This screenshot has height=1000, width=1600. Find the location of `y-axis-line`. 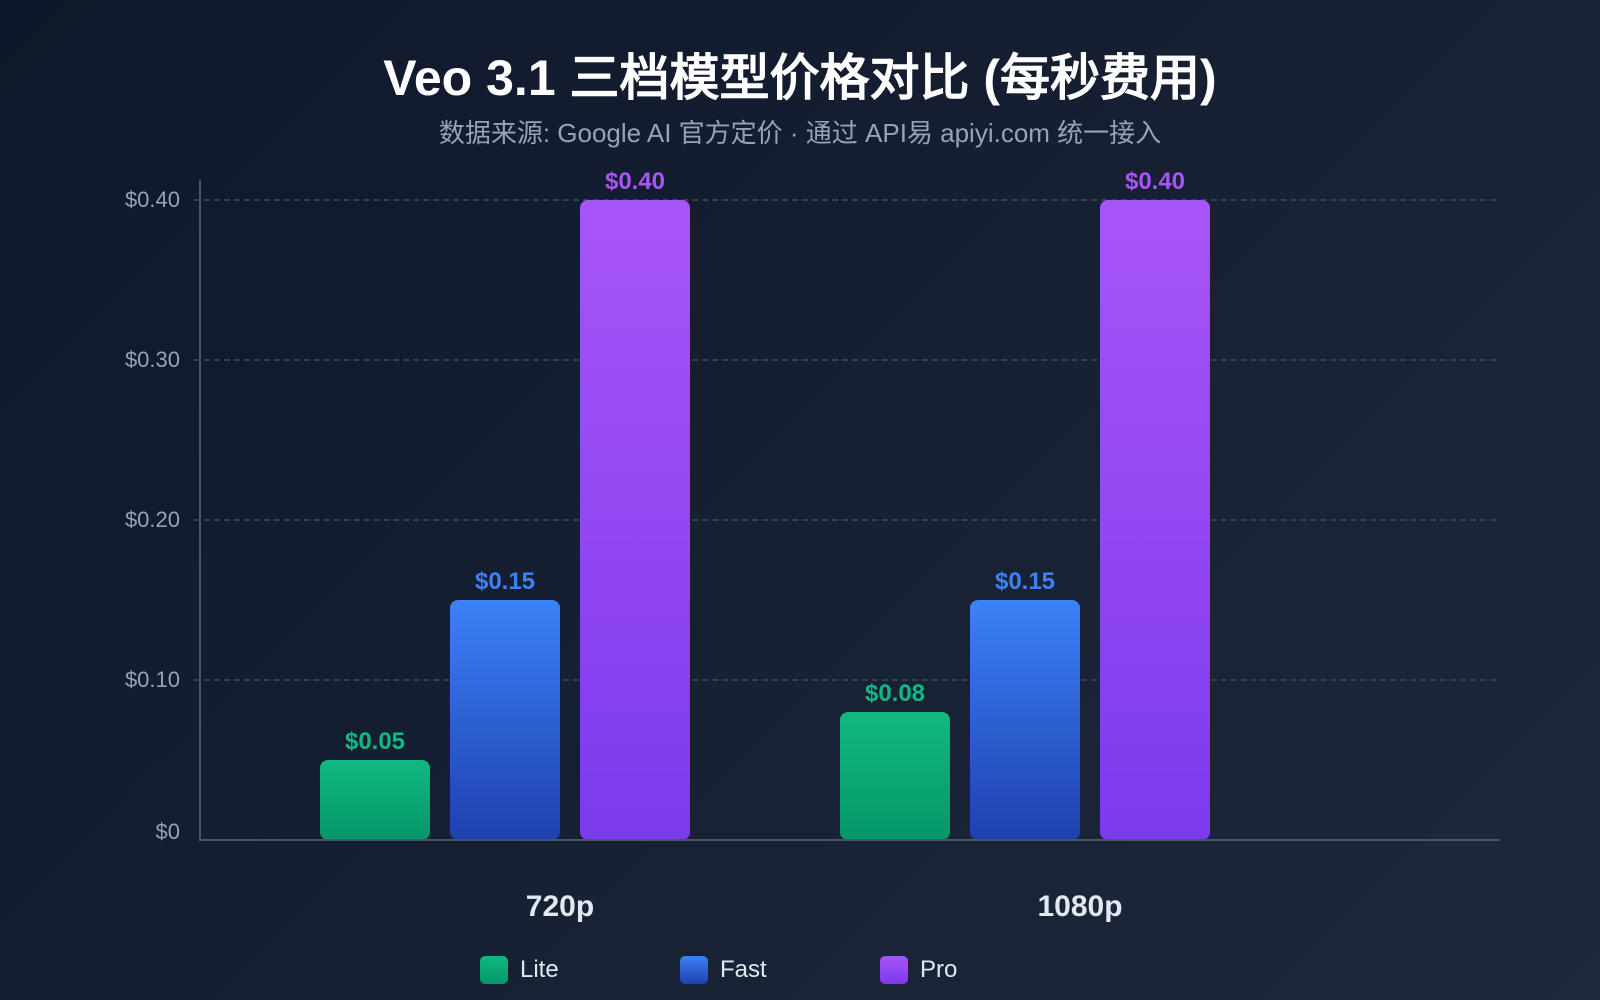

y-axis-line is located at coordinates (200, 510).